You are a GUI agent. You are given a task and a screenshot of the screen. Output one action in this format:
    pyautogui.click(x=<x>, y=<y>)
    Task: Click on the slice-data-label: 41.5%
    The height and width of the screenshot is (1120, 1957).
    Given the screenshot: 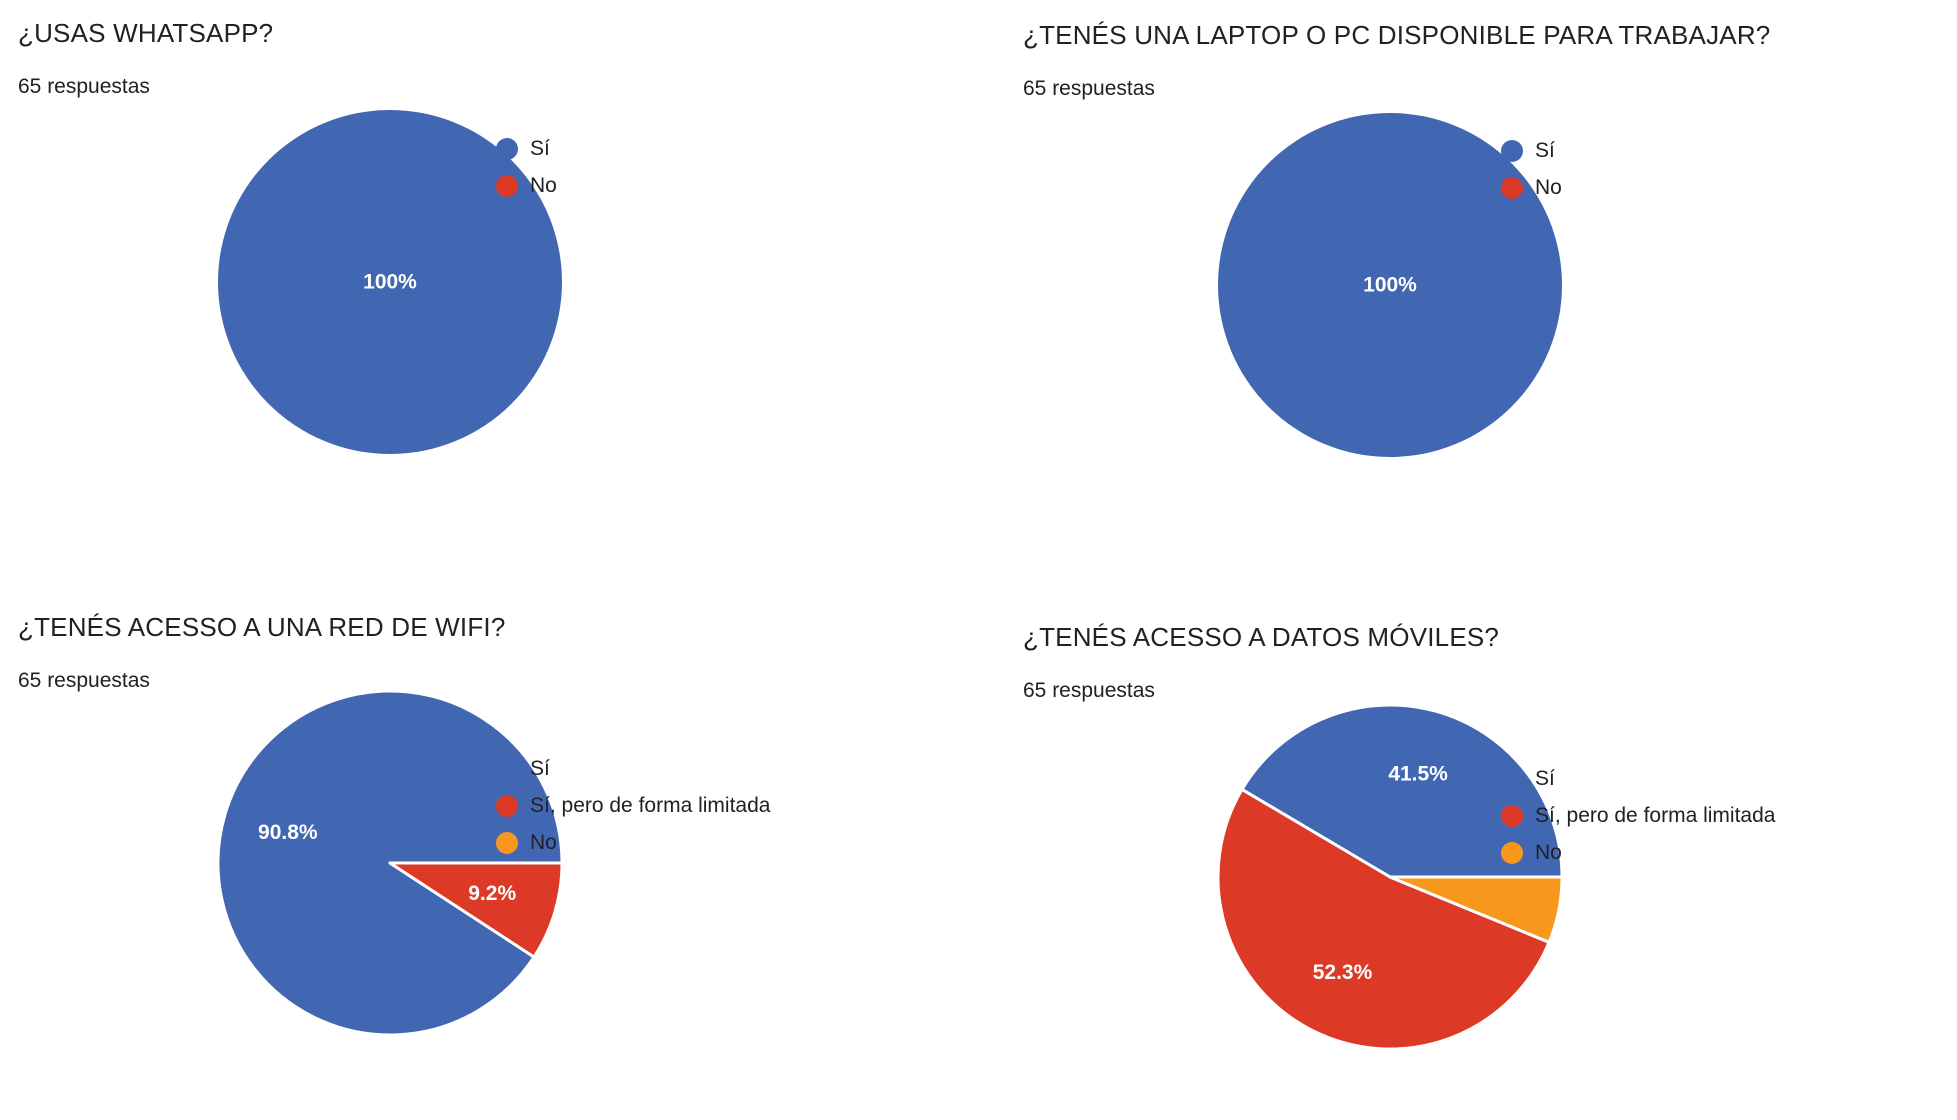 What is the action you would take?
    pyautogui.click(x=1418, y=774)
    